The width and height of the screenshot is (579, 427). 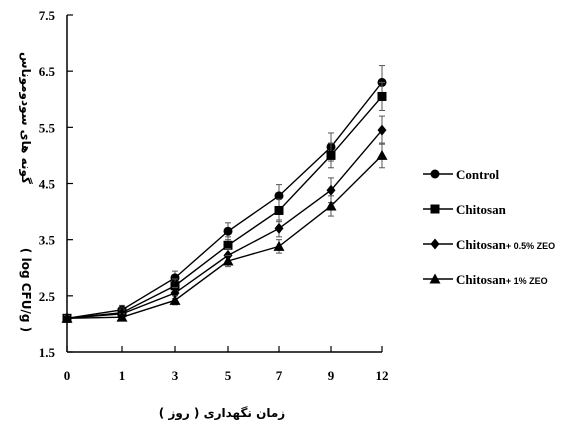 I want to click on legend-item-4: Chitosan+ 1% ZEO, so click(x=485, y=279).